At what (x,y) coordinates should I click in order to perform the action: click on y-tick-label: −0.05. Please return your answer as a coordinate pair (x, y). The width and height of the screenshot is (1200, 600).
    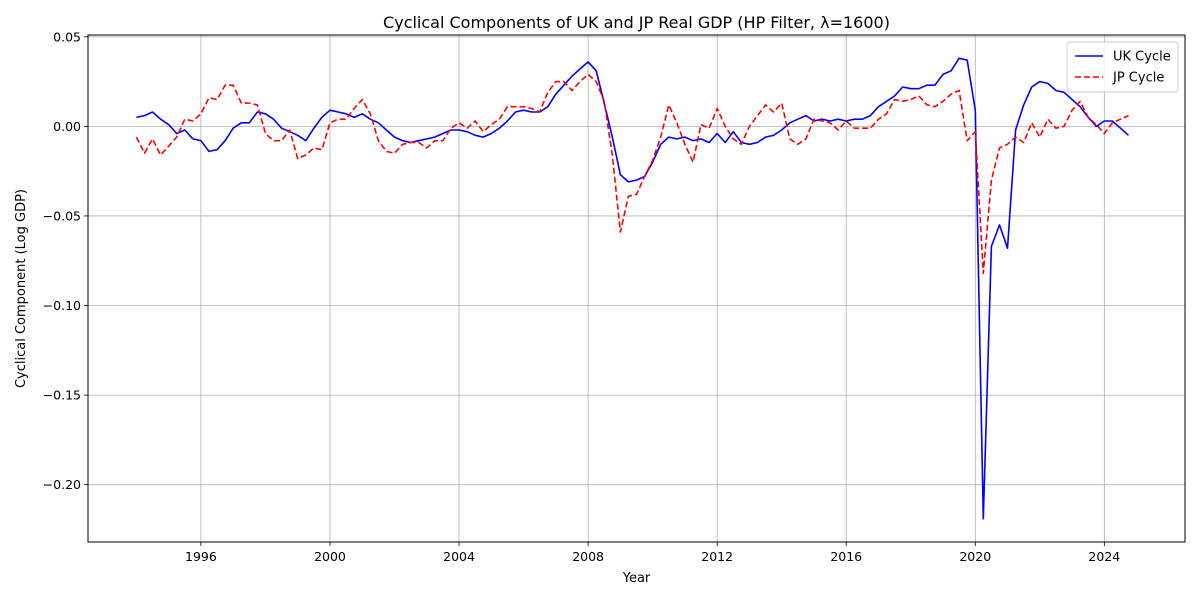
    Looking at the image, I should click on (62, 215).